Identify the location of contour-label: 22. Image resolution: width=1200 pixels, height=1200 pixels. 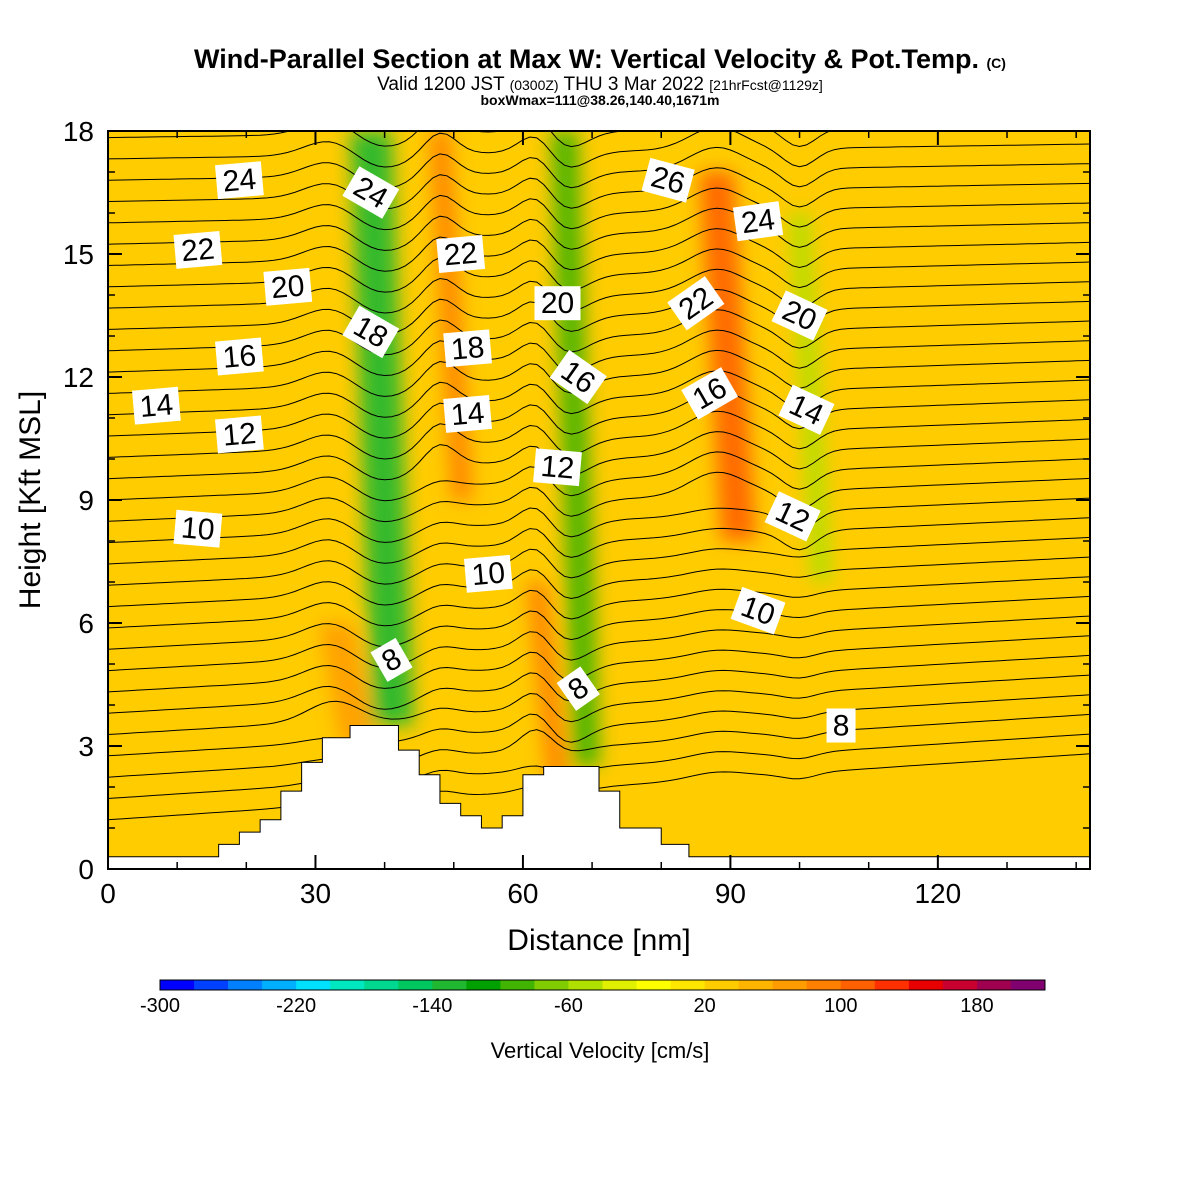
(198, 249).